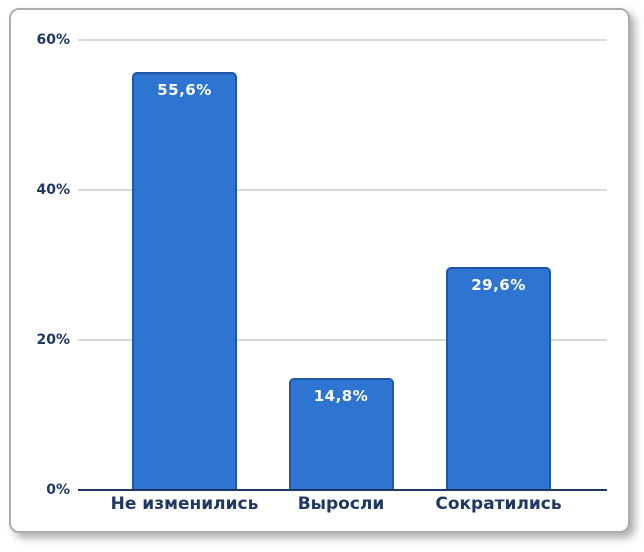 Image resolution: width=644 pixels, height=552 pixels. Describe the element at coordinates (498, 285) in the screenshot. I see `bar-value-label: 29,6%` at that location.